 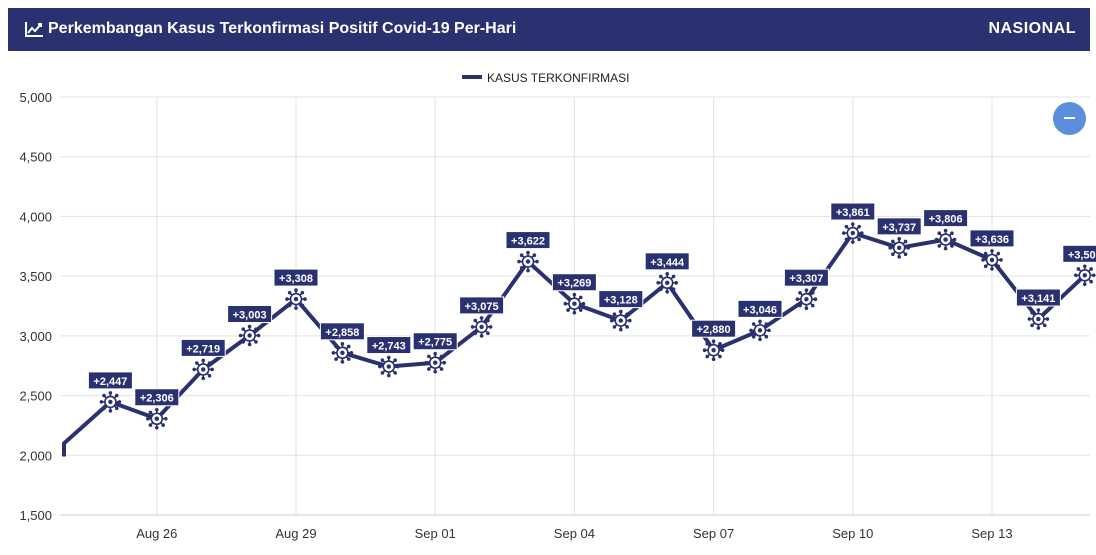 I want to click on line-chart-icon, so click(x=34, y=29).